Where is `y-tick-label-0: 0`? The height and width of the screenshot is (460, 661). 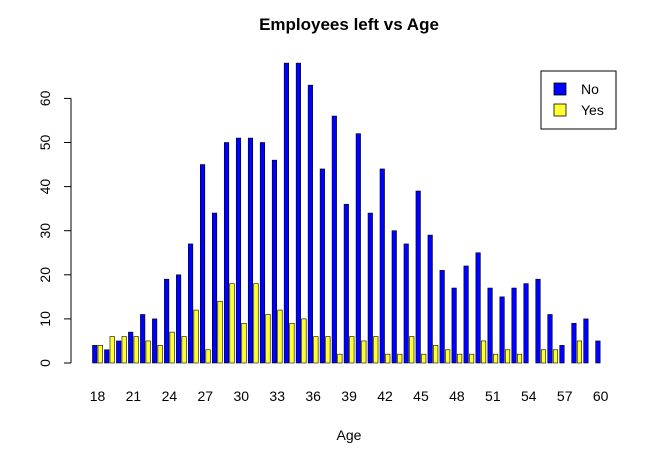
y-tick-label-0: 0 is located at coordinates (45, 363).